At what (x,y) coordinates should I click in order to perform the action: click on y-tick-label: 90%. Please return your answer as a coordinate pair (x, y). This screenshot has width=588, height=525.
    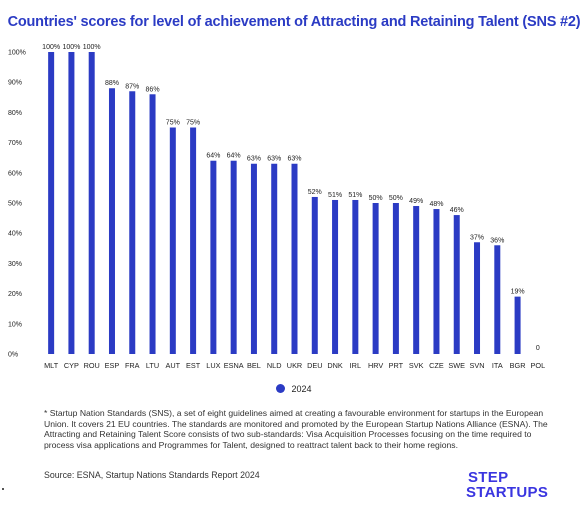
    Looking at the image, I should click on (15, 83).